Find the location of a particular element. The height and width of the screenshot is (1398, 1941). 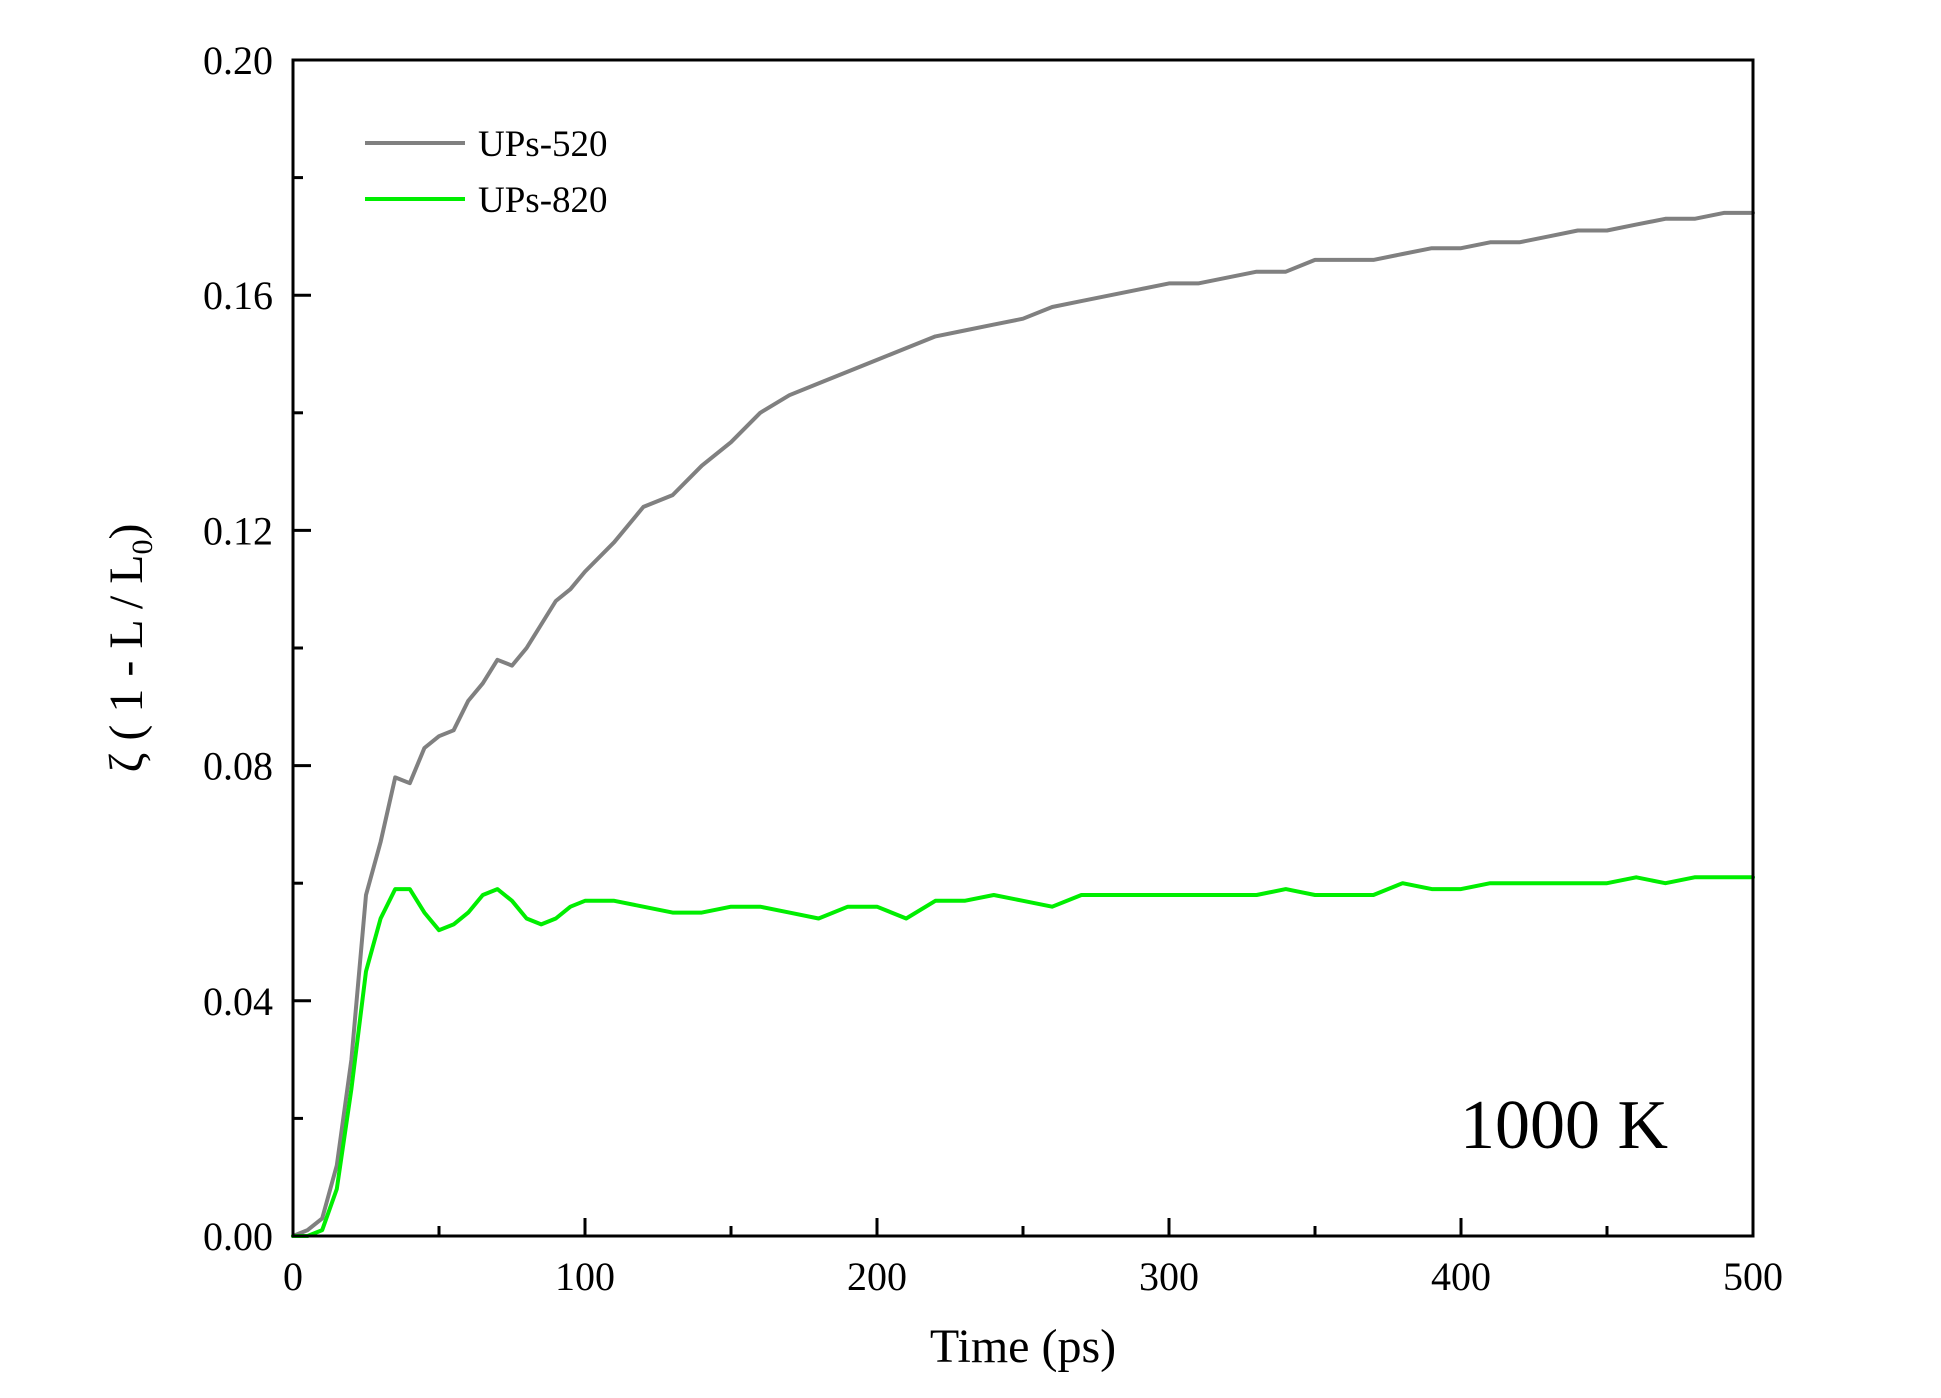

x-axis-title: Time (ps) is located at coordinates (1023, 1346).